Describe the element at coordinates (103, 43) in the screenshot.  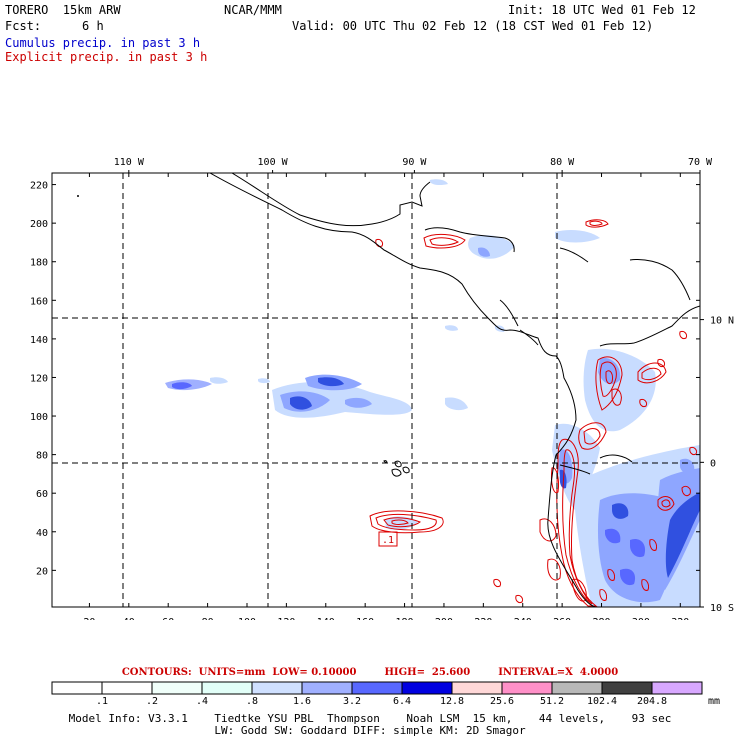
I see `cumulus-precip-label: Cumulus precip. in past 3 h` at that location.